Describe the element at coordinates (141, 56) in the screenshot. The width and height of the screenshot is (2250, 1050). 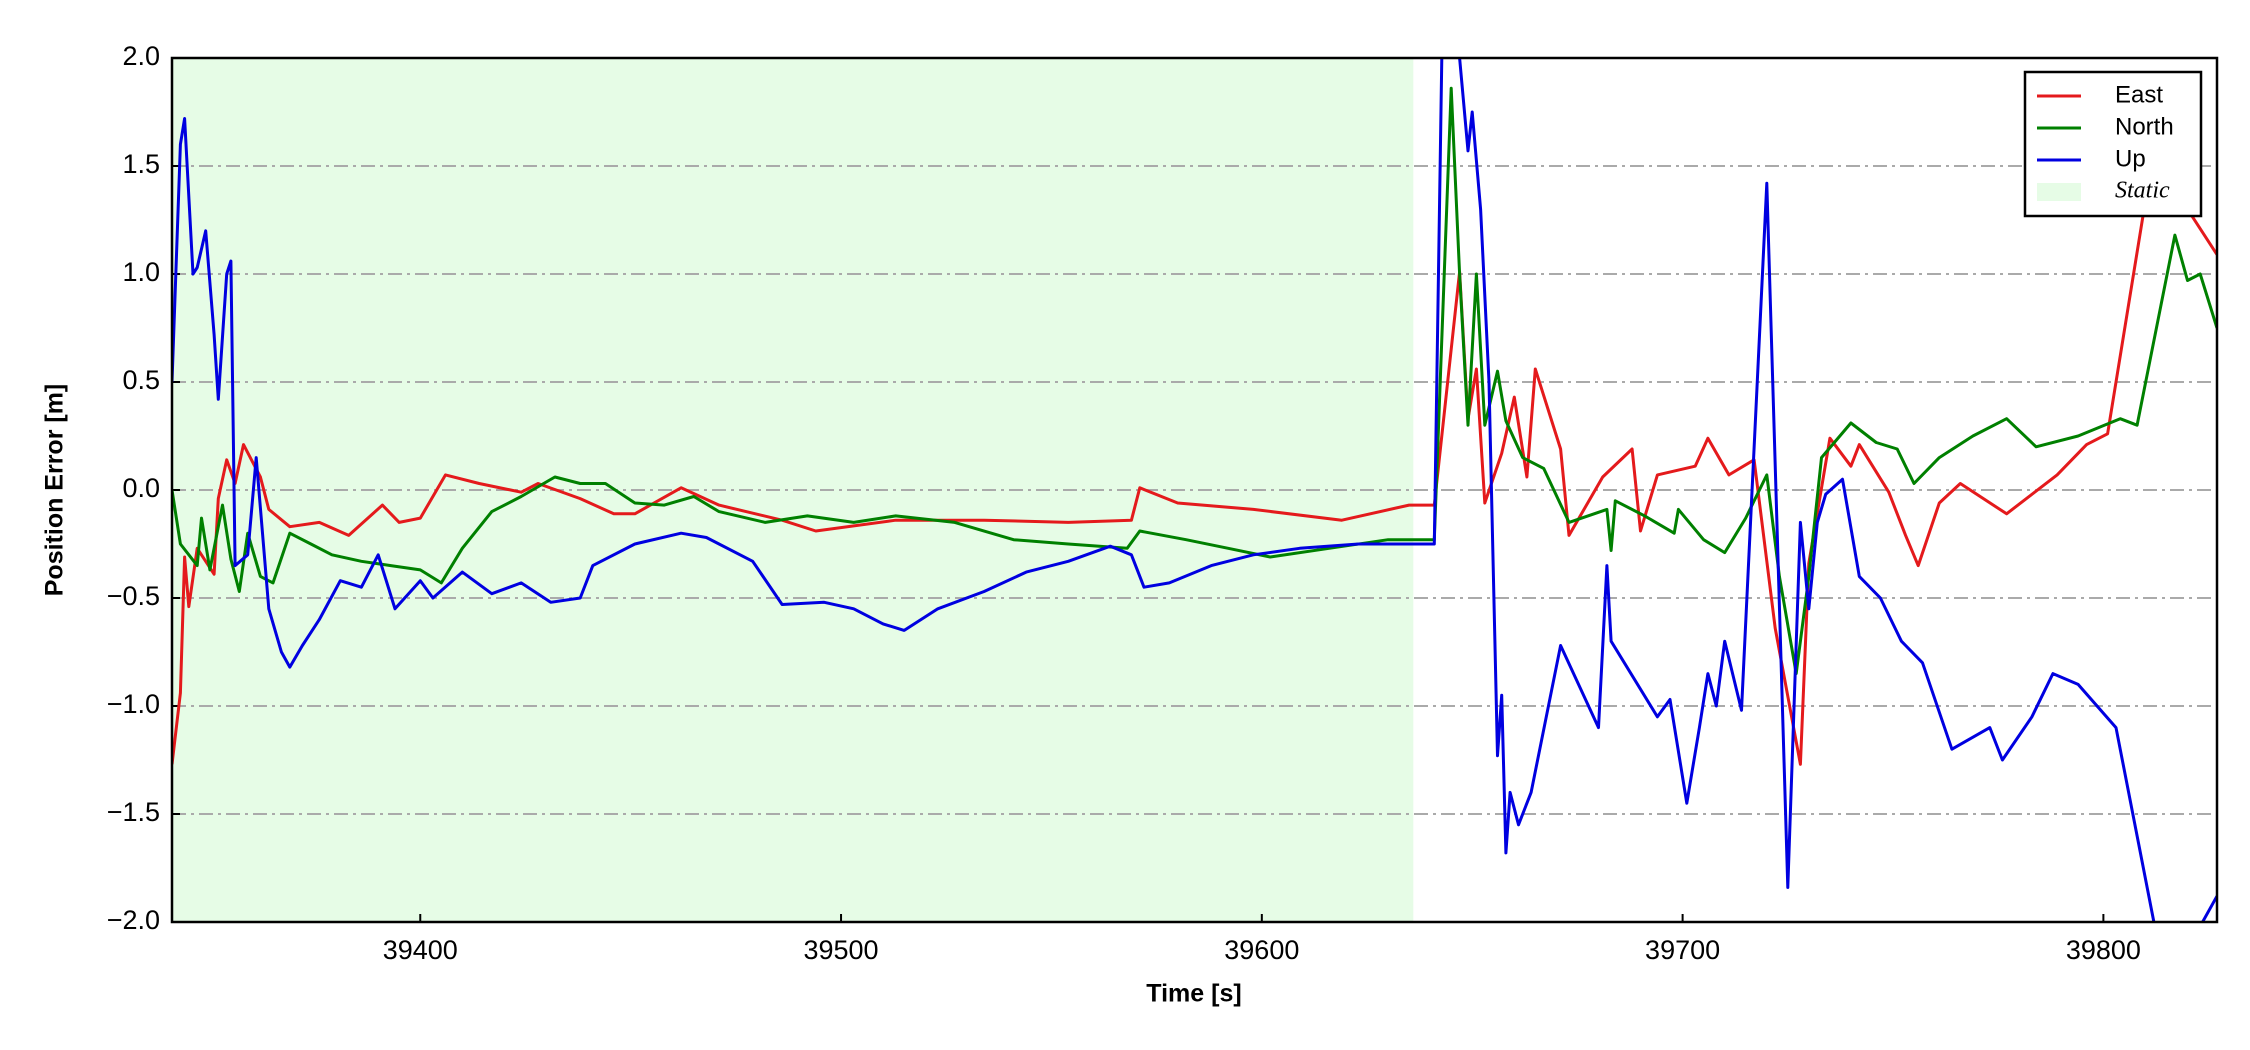
I see `y-tick-label: 2.0` at that location.